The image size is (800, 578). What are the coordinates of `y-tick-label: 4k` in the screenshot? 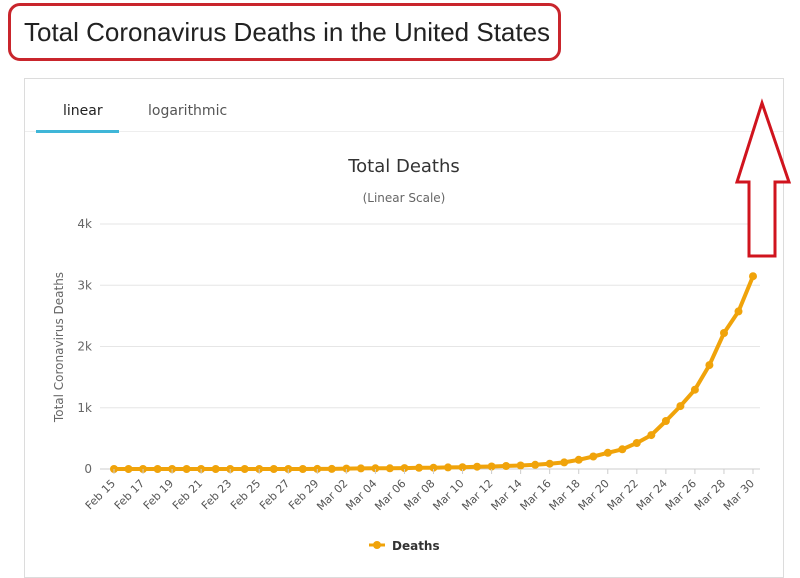 It's located at (84, 224).